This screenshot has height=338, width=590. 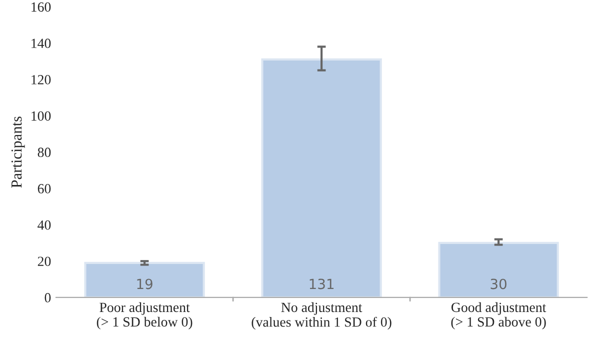 What do you see at coordinates (41, 43) in the screenshot?
I see `y-tick-label: 140` at bounding box center [41, 43].